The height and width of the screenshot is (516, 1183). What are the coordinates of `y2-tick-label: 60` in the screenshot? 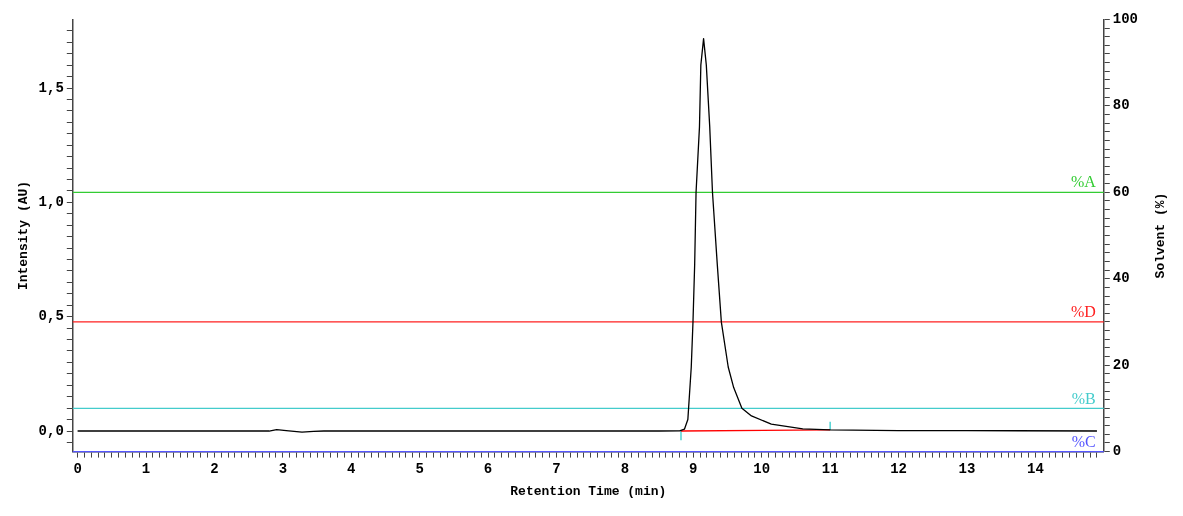 It's located at (1121, 191).